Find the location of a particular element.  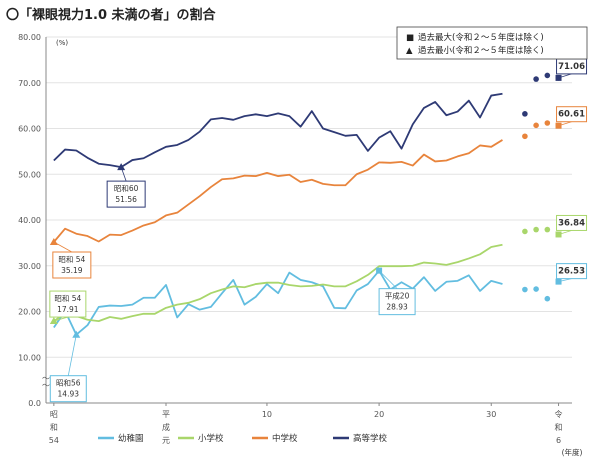

callout-label: 昭和56 is located at coordinates (68, 383).